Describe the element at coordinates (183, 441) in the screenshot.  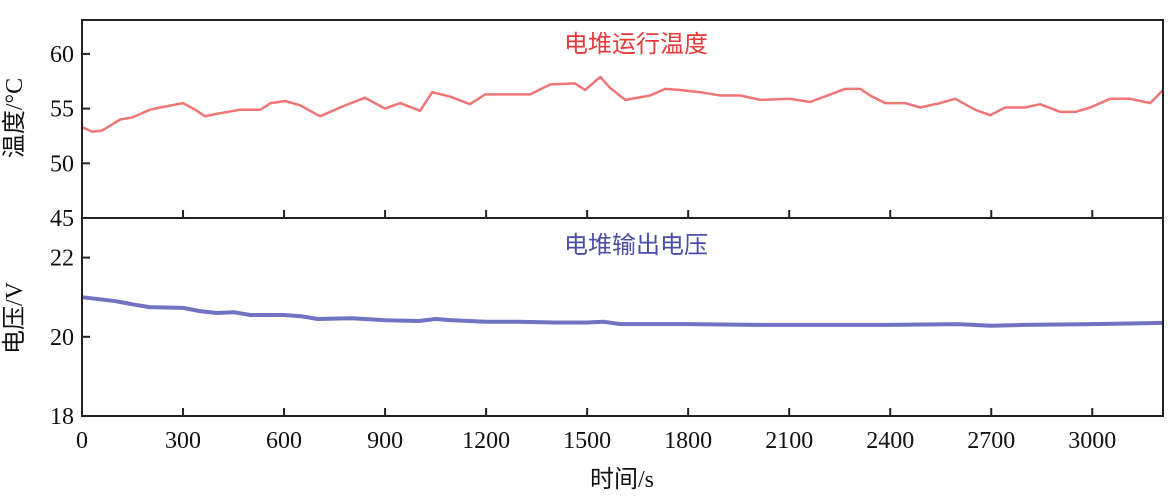
I see `x-tick-label: 300` at that location.